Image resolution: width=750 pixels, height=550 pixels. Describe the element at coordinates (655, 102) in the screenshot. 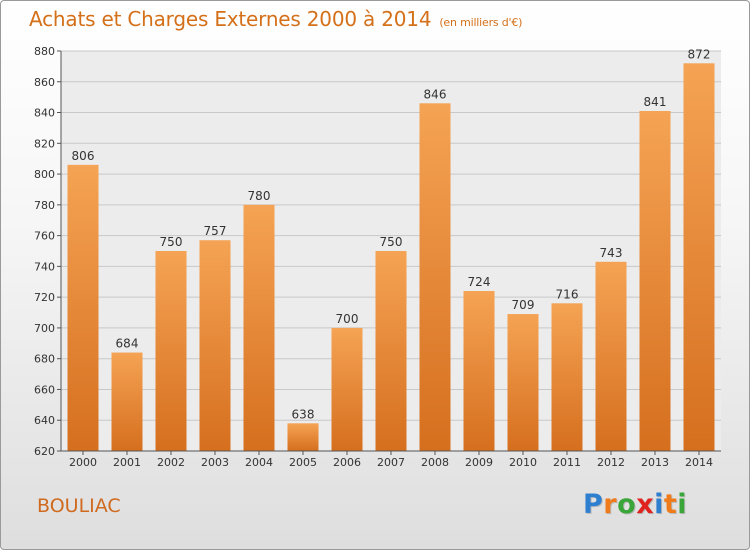

I see `data-label: 841` at that location.